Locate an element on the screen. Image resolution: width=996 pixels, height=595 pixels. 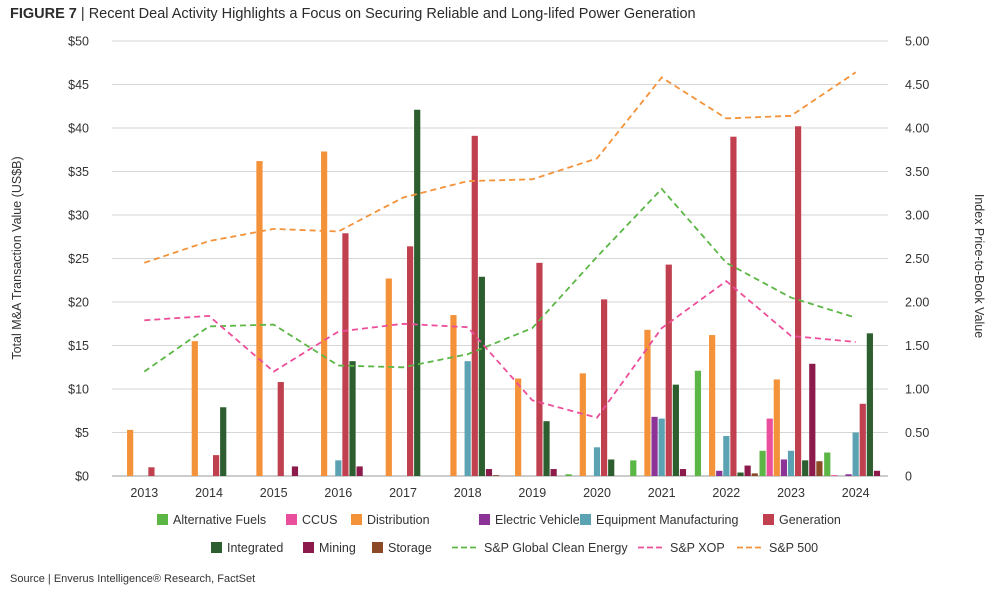
legend-label: S&P 500 is located at coordinates (793, 548).